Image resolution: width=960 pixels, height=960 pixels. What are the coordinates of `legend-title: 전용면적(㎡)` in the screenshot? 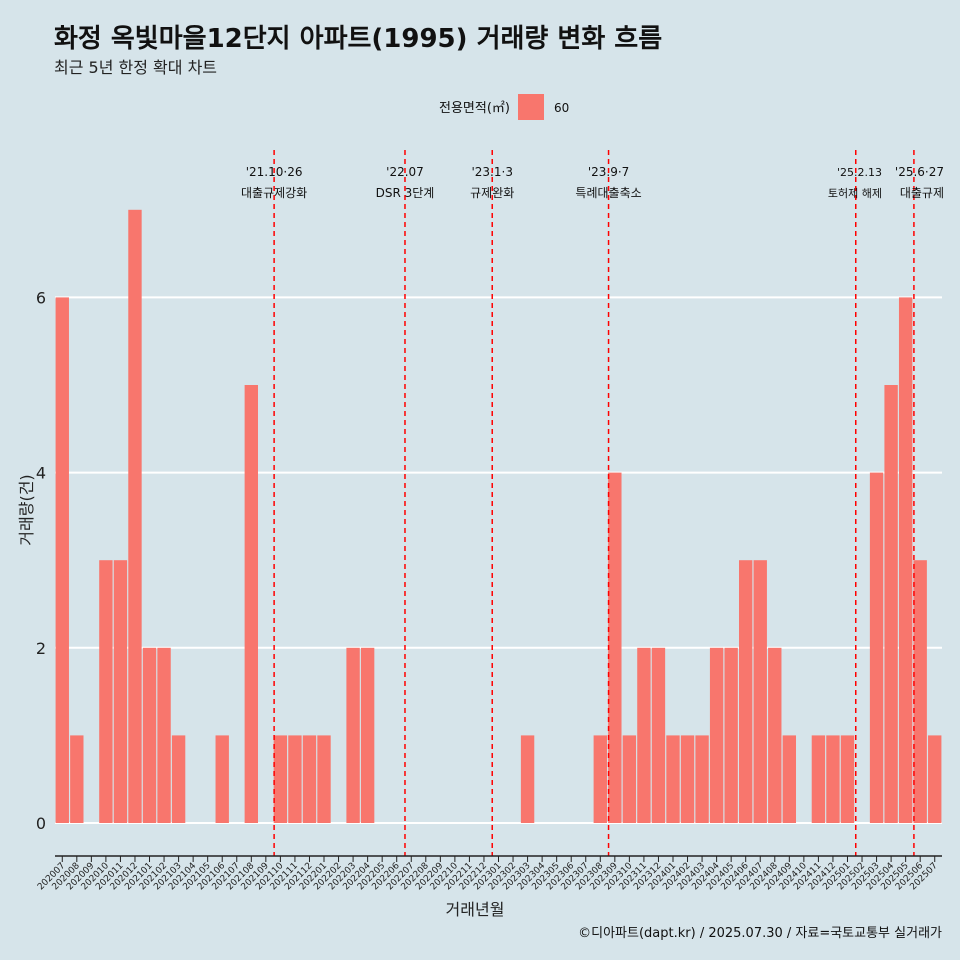 It's located at (474, 108).